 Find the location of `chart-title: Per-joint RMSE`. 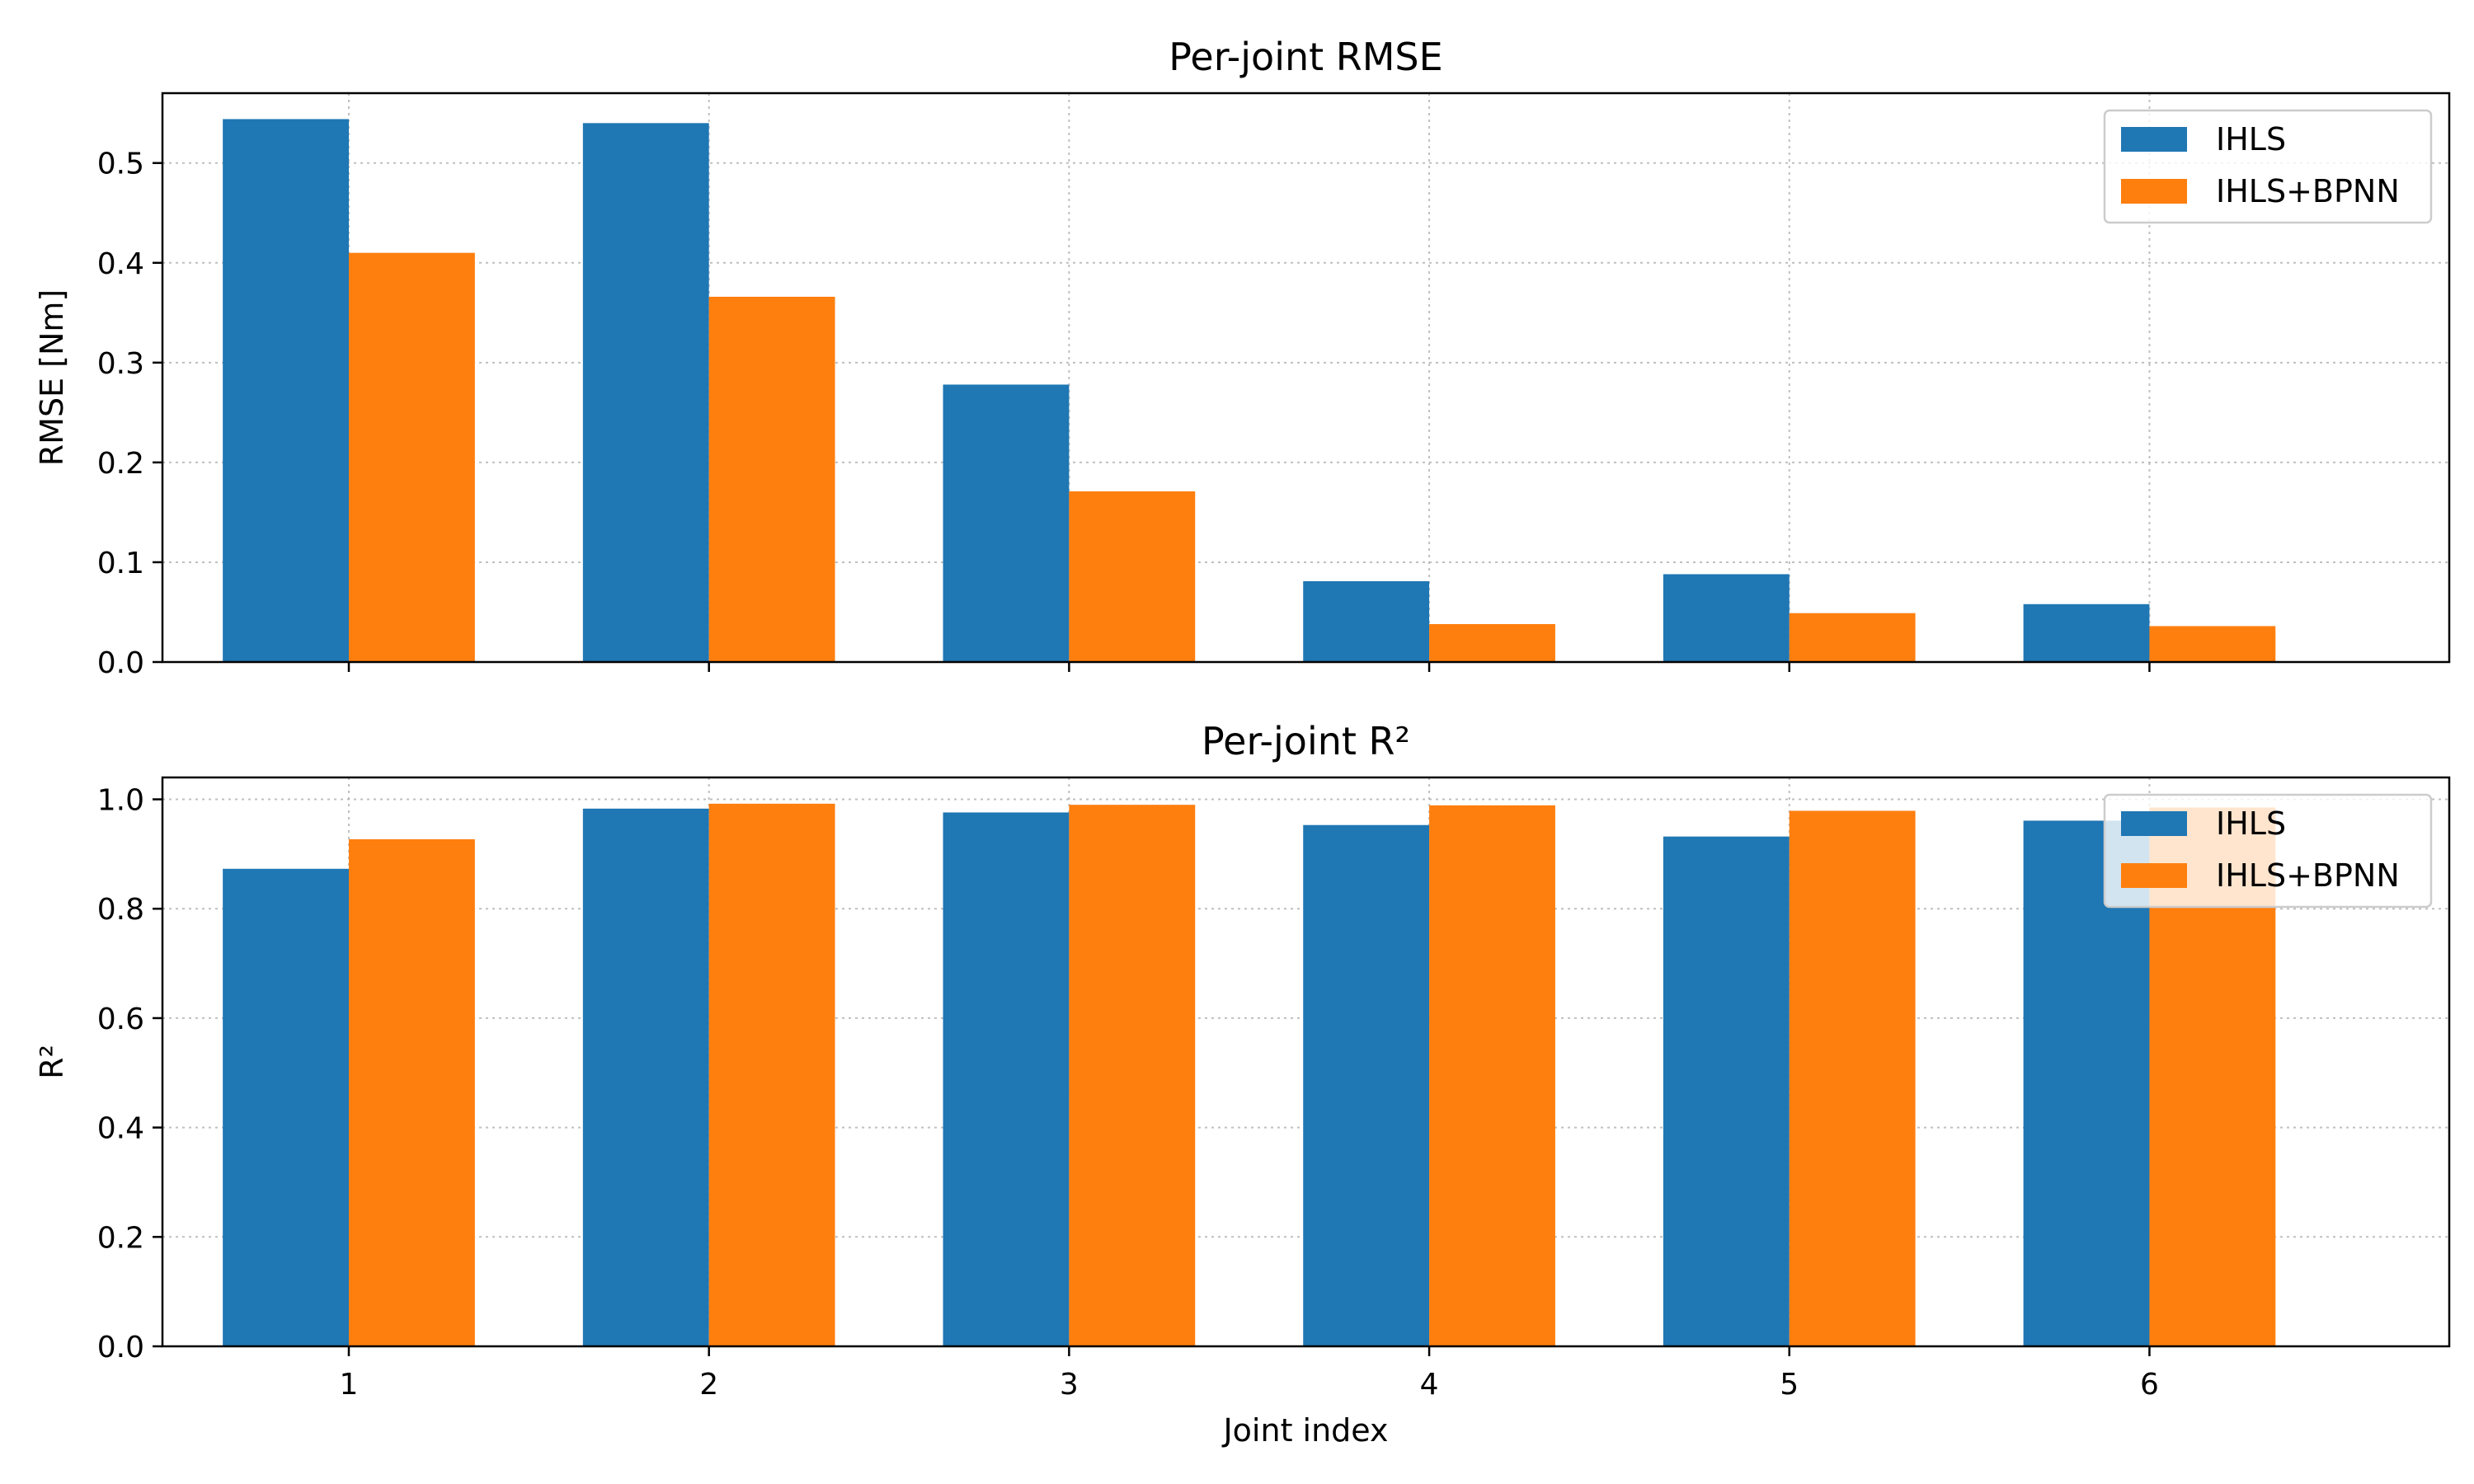

chart-title: Per-joint RMSE is located at coordinates (1305, 57).